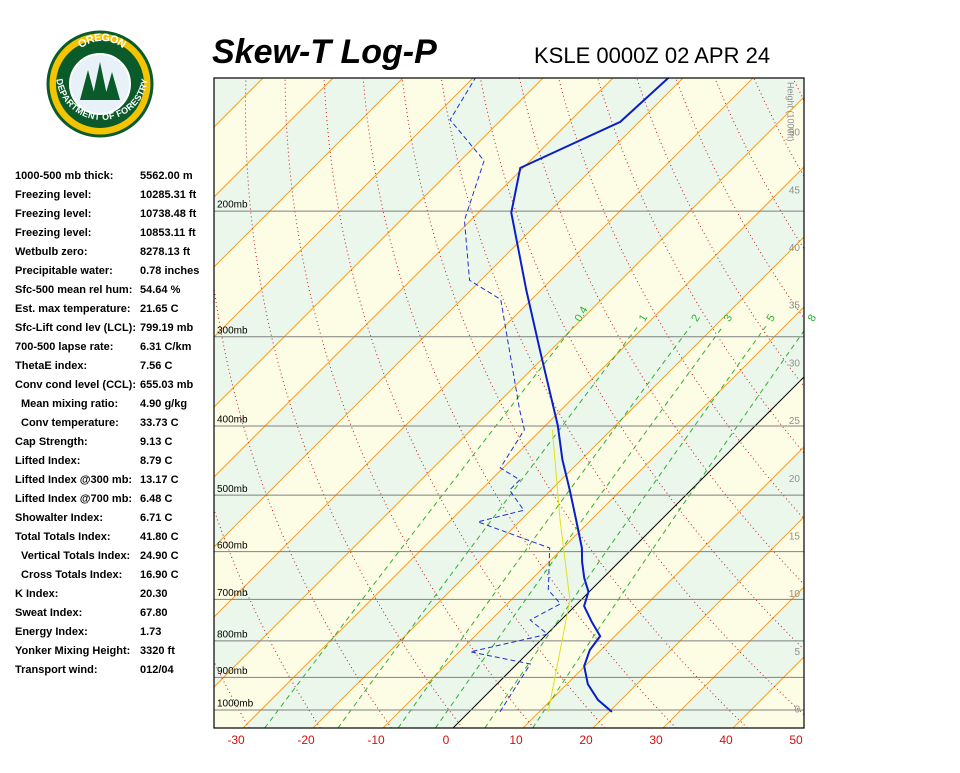  What do you see at coordinates (324, 52) in the screenshot?
I see `title: Skew-T Log-P` at bounding box center [324, 52].